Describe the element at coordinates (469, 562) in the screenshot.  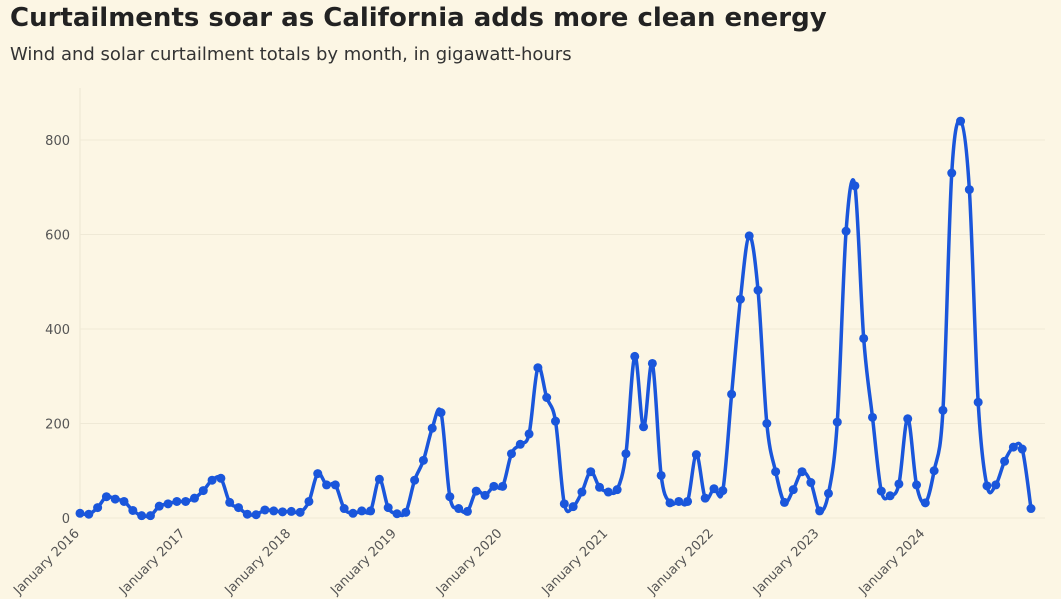
I see `x-tick-label: January 2020` at that location.